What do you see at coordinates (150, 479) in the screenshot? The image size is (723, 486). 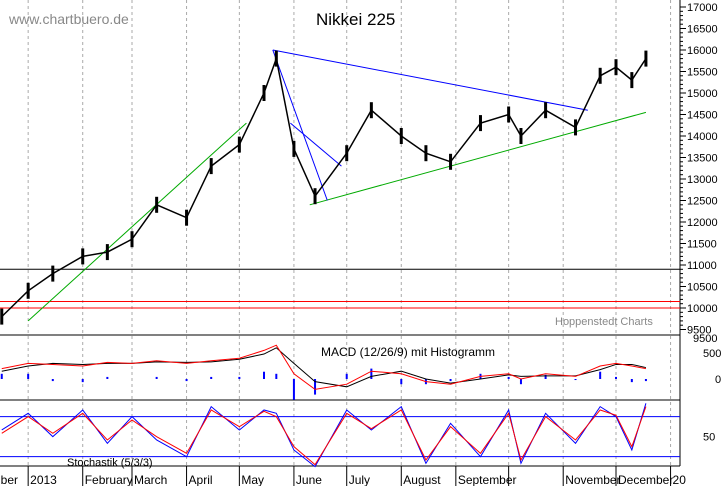 I see `month-label: March` at bounding box center [150, 479].